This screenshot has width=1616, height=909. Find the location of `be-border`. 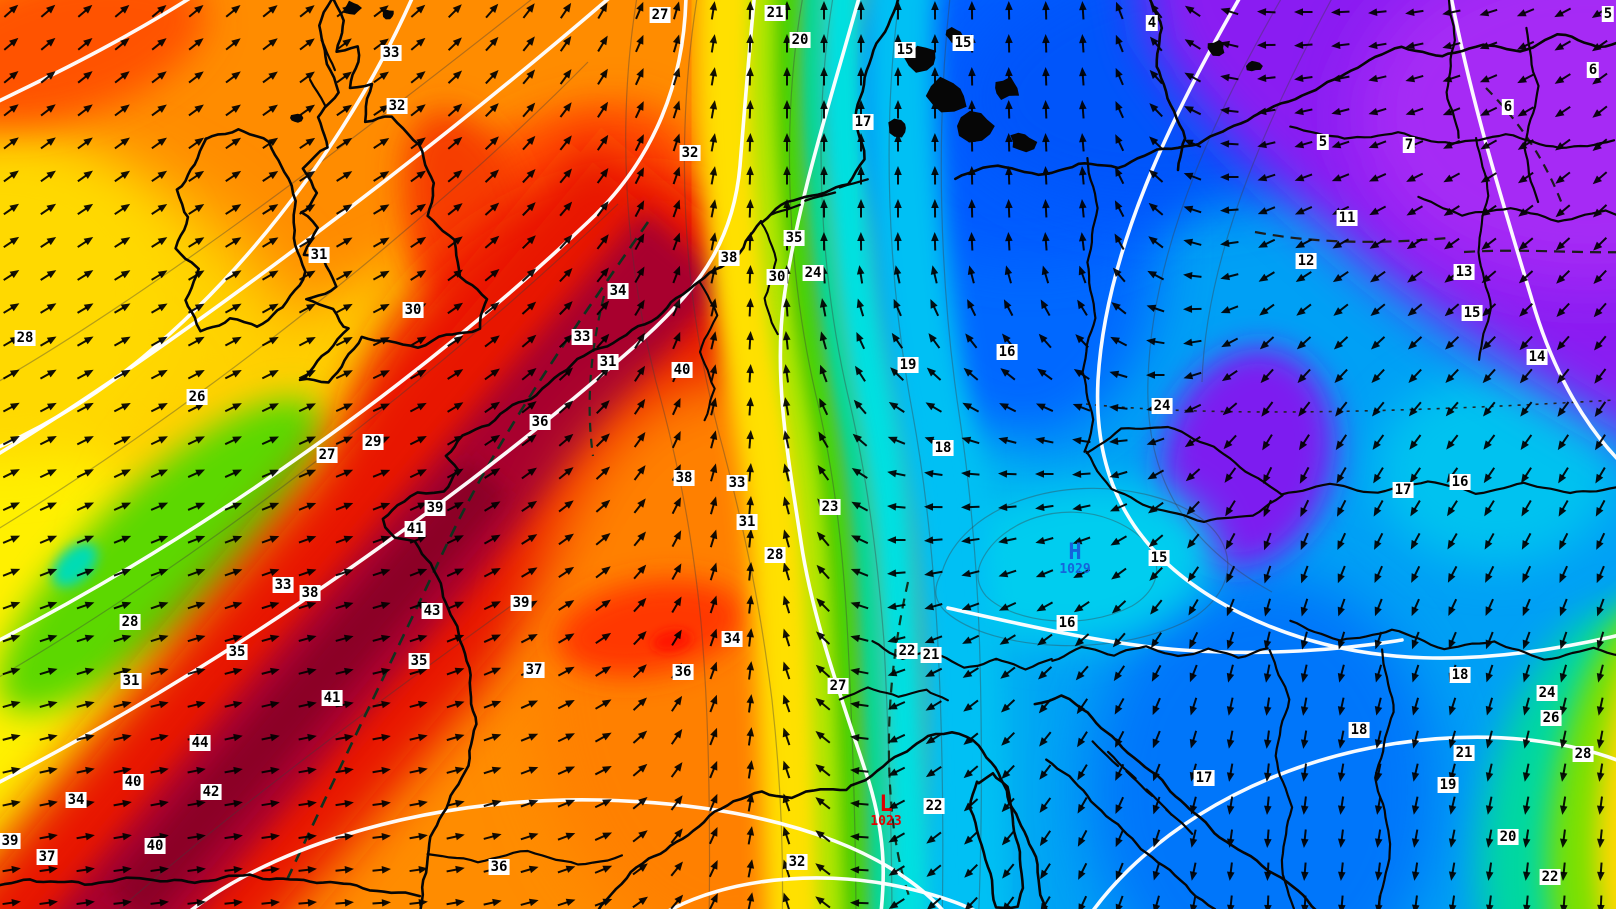

be-border is located at coordinates (708, 351).